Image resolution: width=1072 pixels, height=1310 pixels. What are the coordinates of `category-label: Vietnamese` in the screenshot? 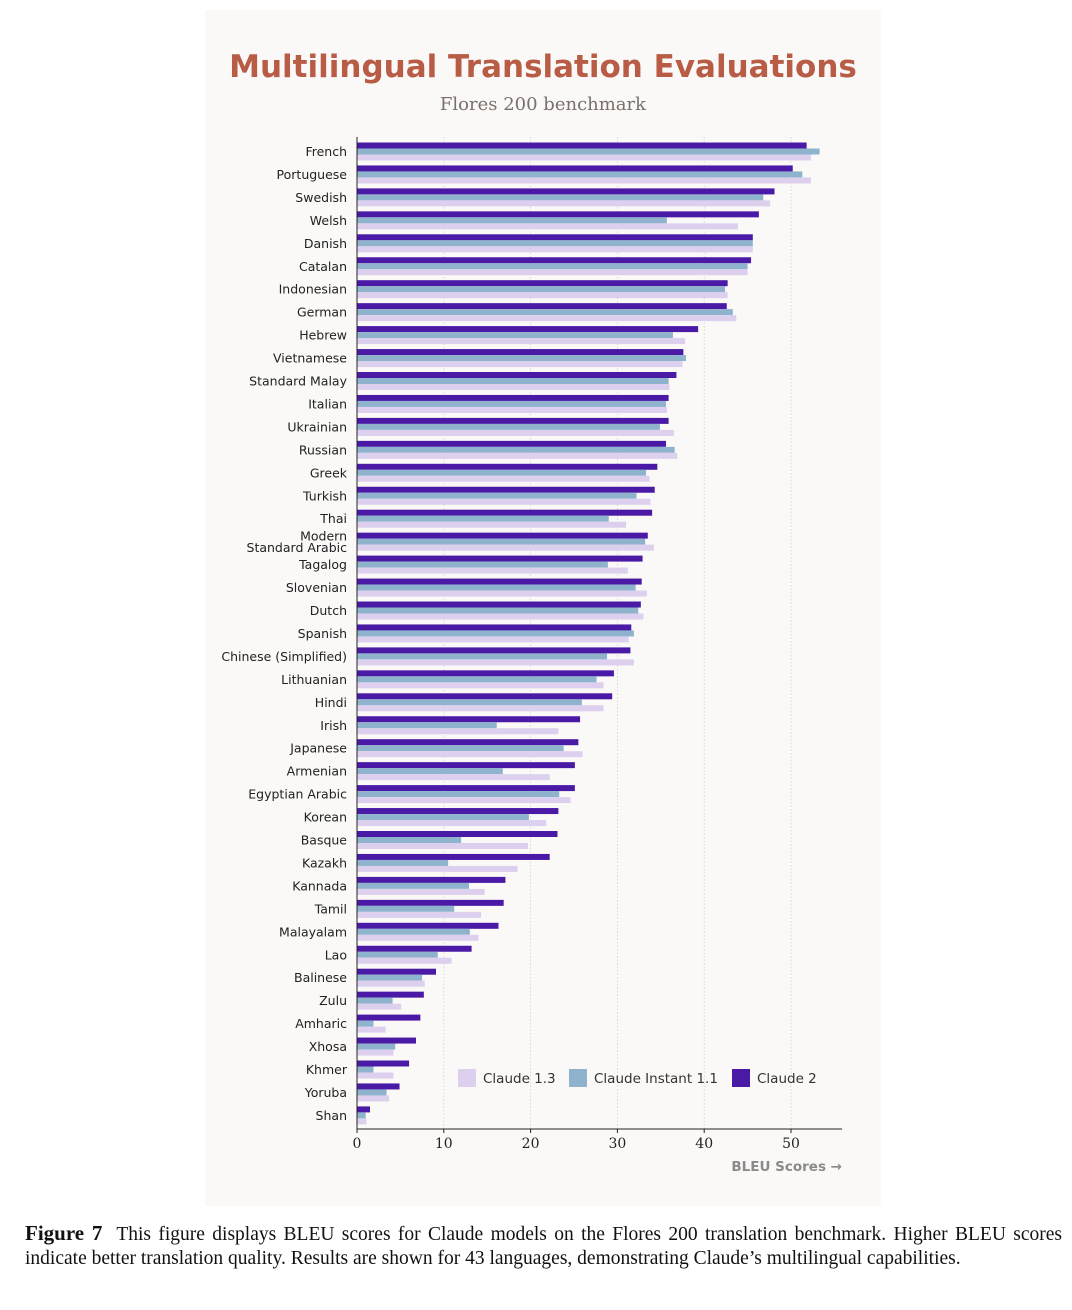 It's located at (310, 358).